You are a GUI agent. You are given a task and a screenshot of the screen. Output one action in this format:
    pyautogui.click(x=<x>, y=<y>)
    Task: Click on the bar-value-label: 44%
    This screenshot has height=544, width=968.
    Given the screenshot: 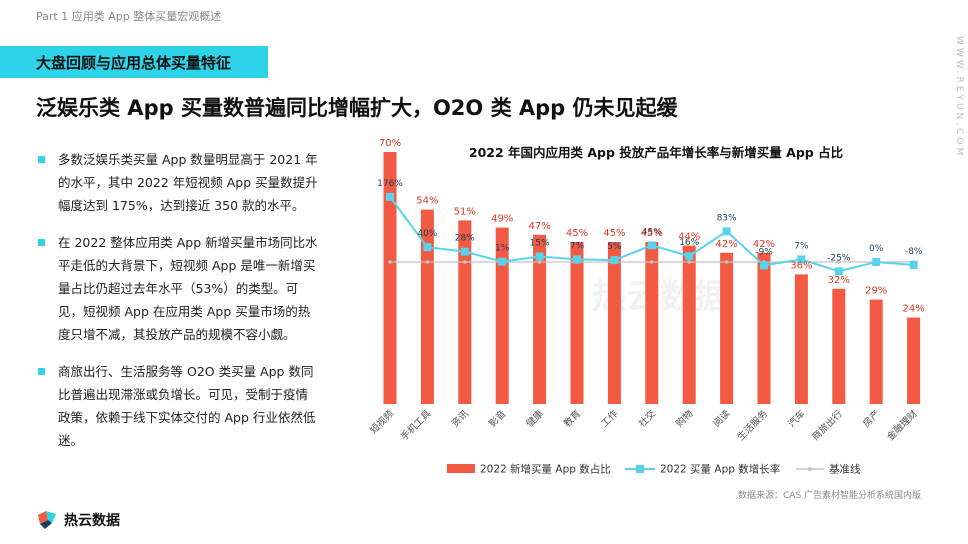 What is the action you would take?
    pyautogui.click(x=689, y=237)
    